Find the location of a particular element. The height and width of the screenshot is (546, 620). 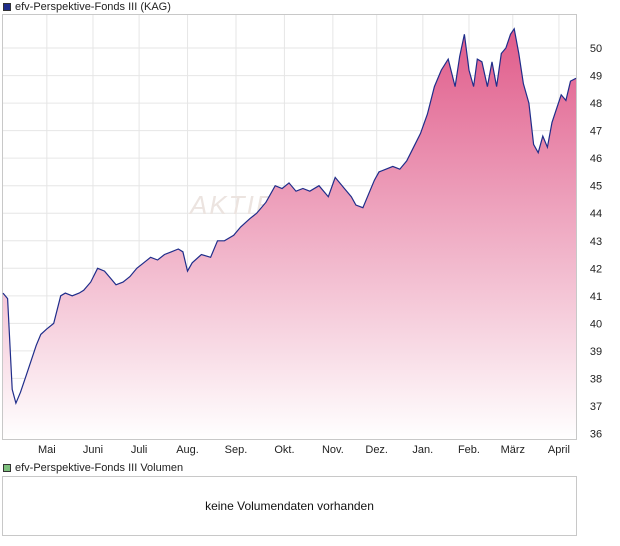

legend-price-swatch is located at coordinates (7, 7).